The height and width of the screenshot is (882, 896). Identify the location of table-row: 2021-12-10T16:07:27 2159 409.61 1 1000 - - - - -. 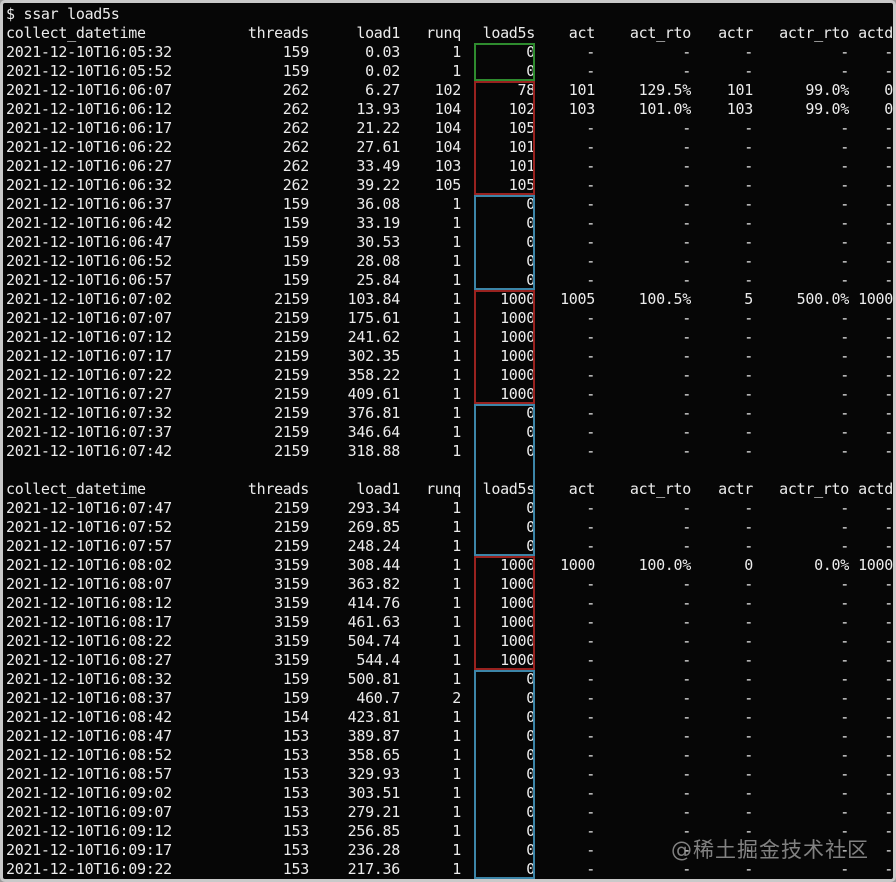
(448, 394).